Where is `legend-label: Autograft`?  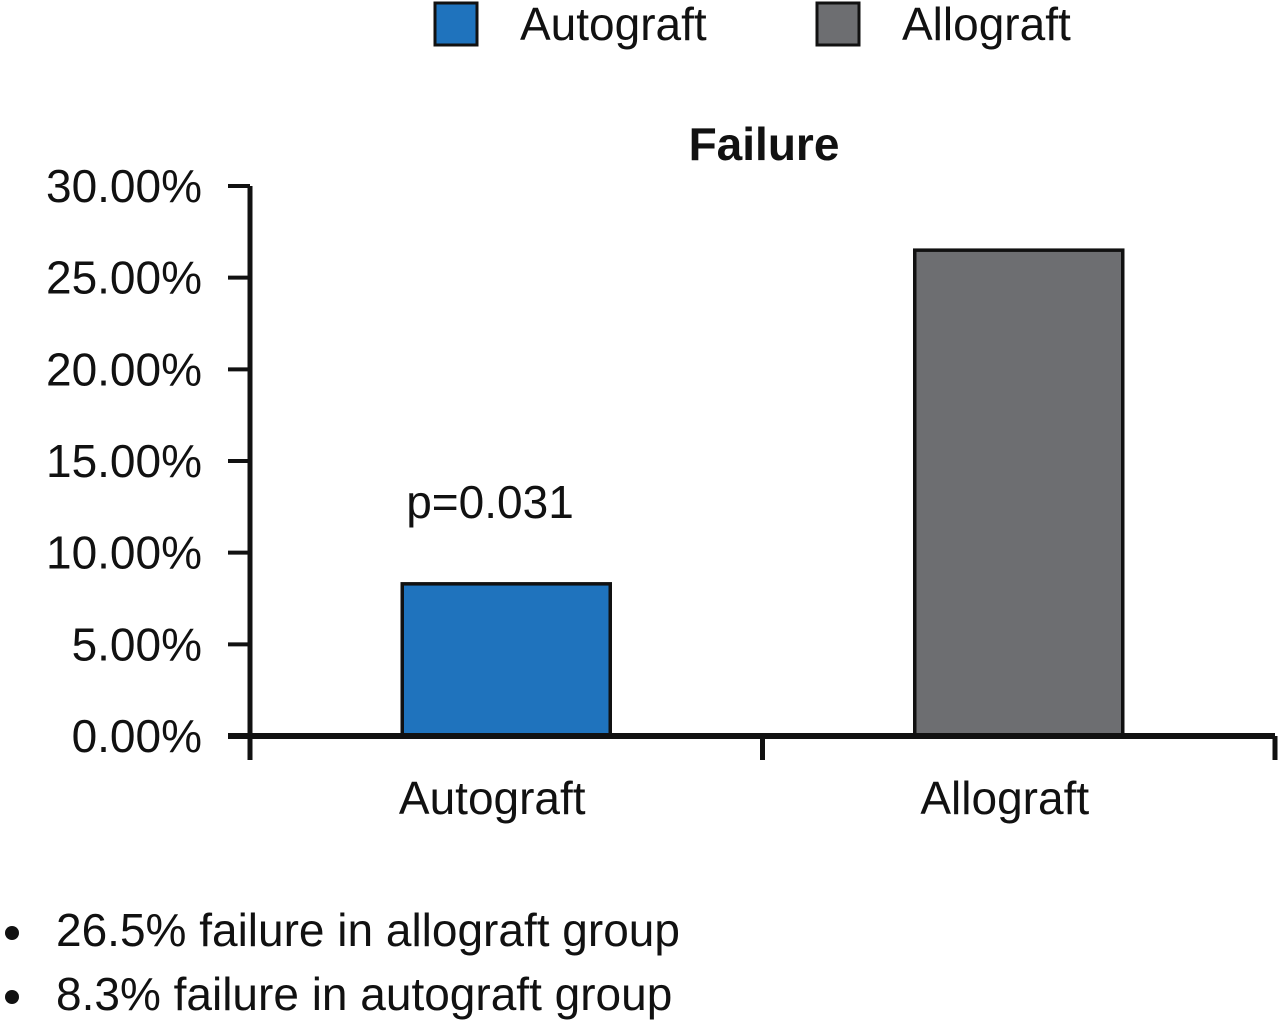
legend-label: Autograft is located at coordinates (613, 25).